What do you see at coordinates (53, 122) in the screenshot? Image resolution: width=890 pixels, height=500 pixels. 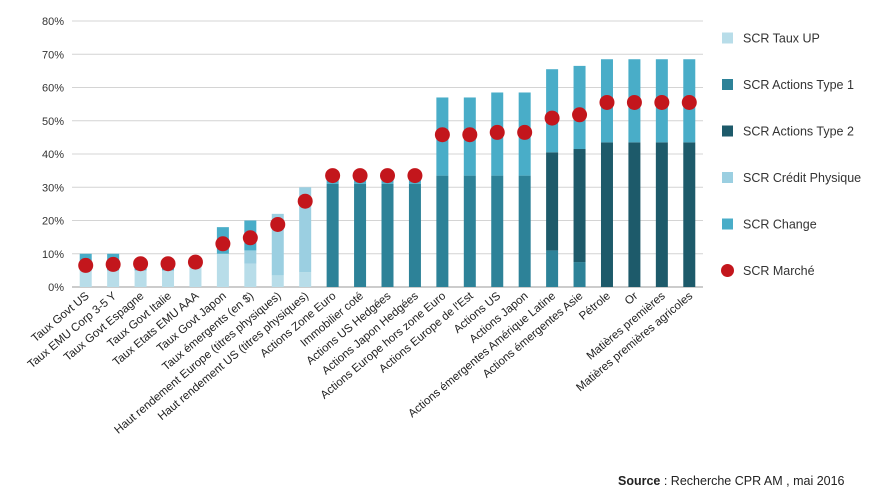 I see `y-tick-label: 50%` at bounding box center [53, 122].